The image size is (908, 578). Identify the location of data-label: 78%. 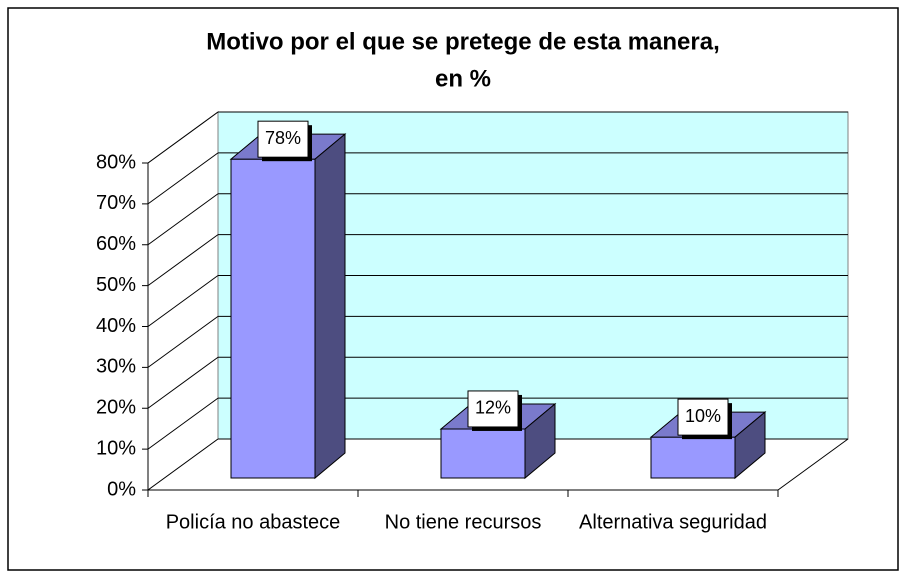
(283, 138).